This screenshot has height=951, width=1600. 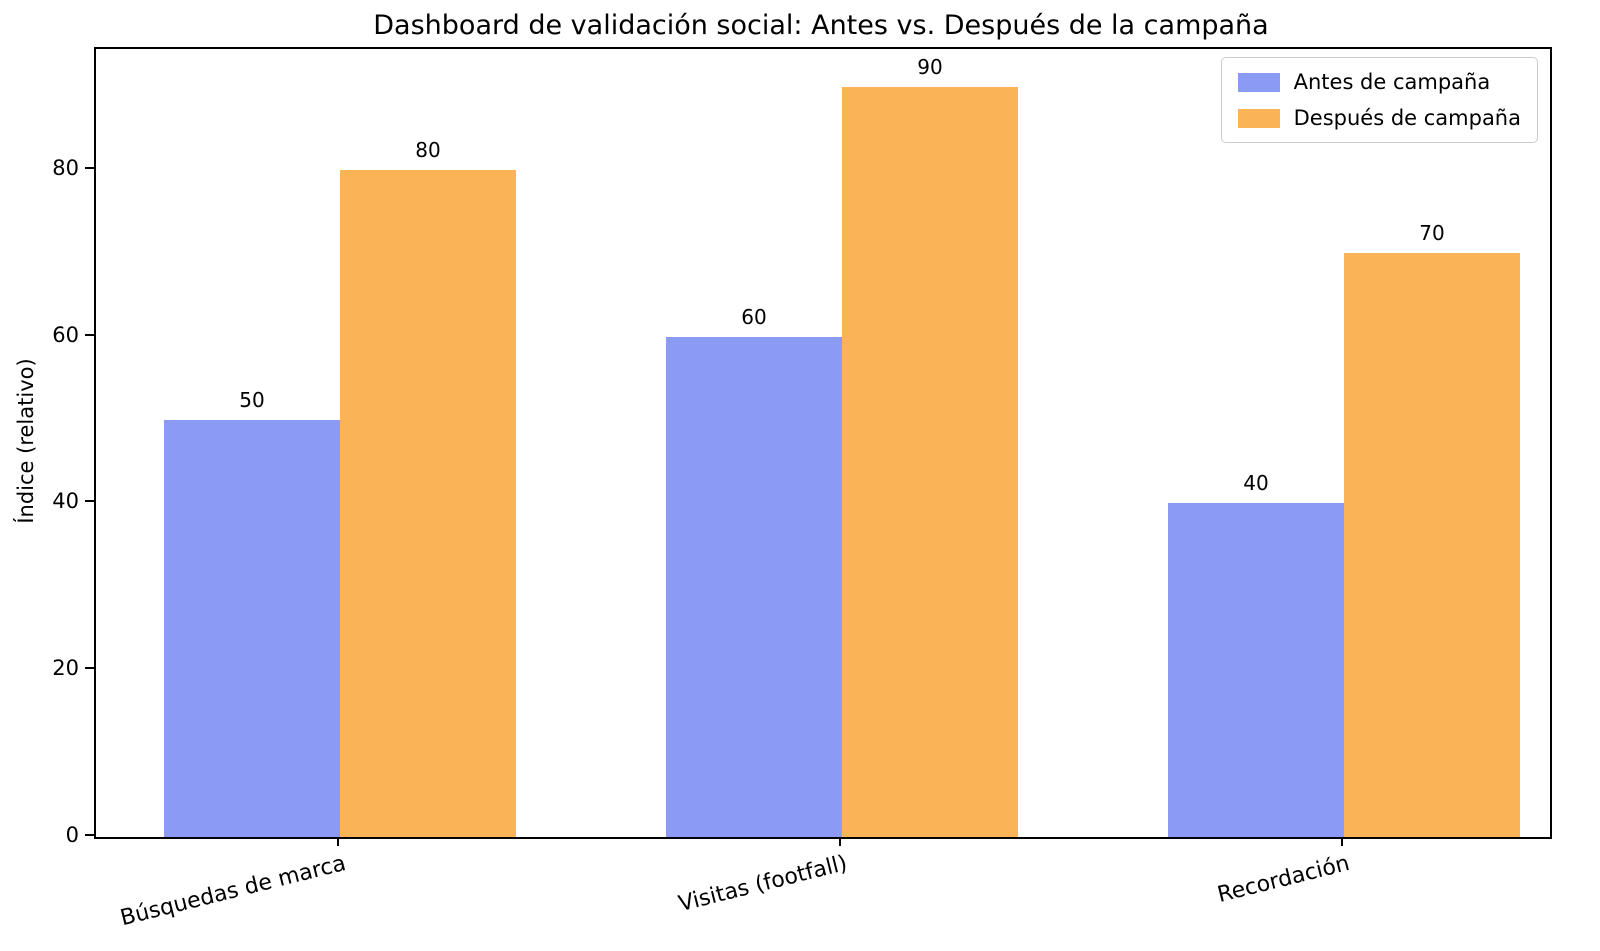 What do you see at coordinates (1407, 118) in the screenshot?
I see `legend-label-despues: Después de campaña` at bounding box center [1407, 118].